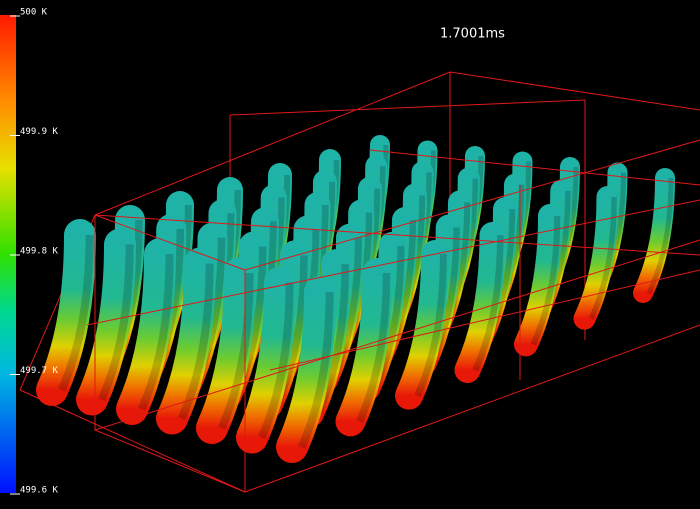  Describe the element at coordinates (472, 34) in the screenshot. I see `time-label: 1.7001ms` at that location.